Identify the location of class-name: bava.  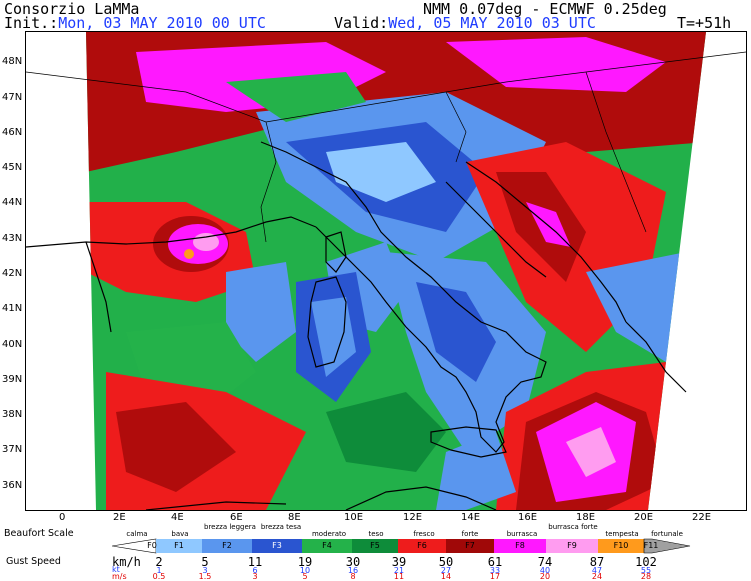
(180, 534).